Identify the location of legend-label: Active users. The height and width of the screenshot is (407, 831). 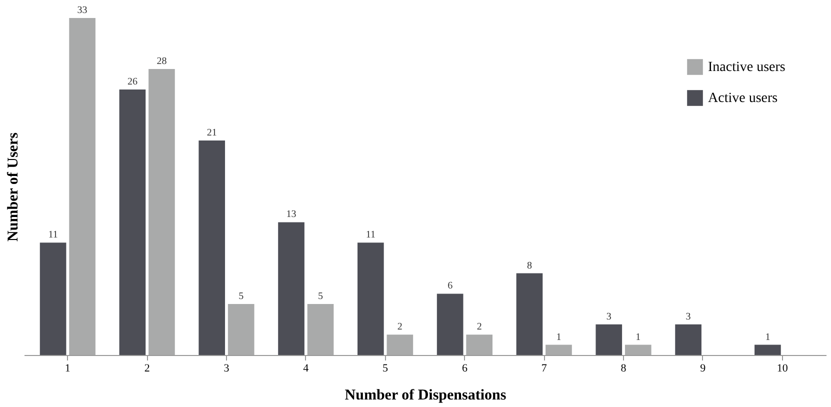
(743, 98).